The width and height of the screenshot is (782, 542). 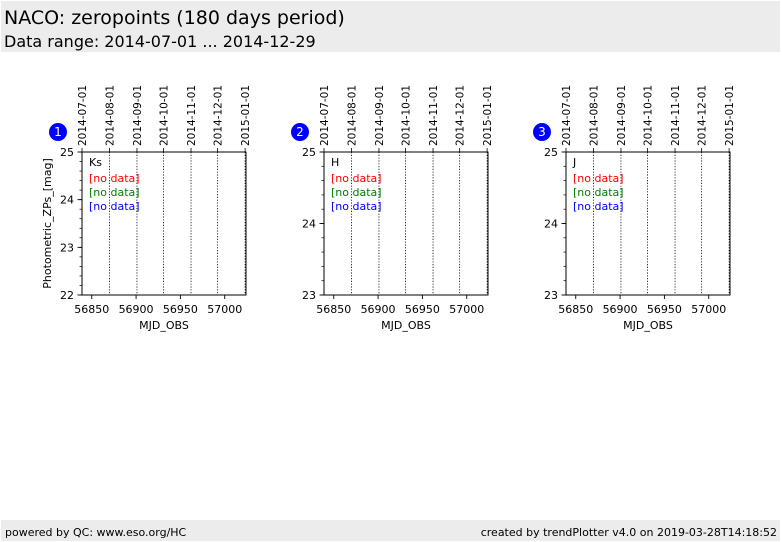 I want to click on band-label: Ks, so click(x=95, y=162).